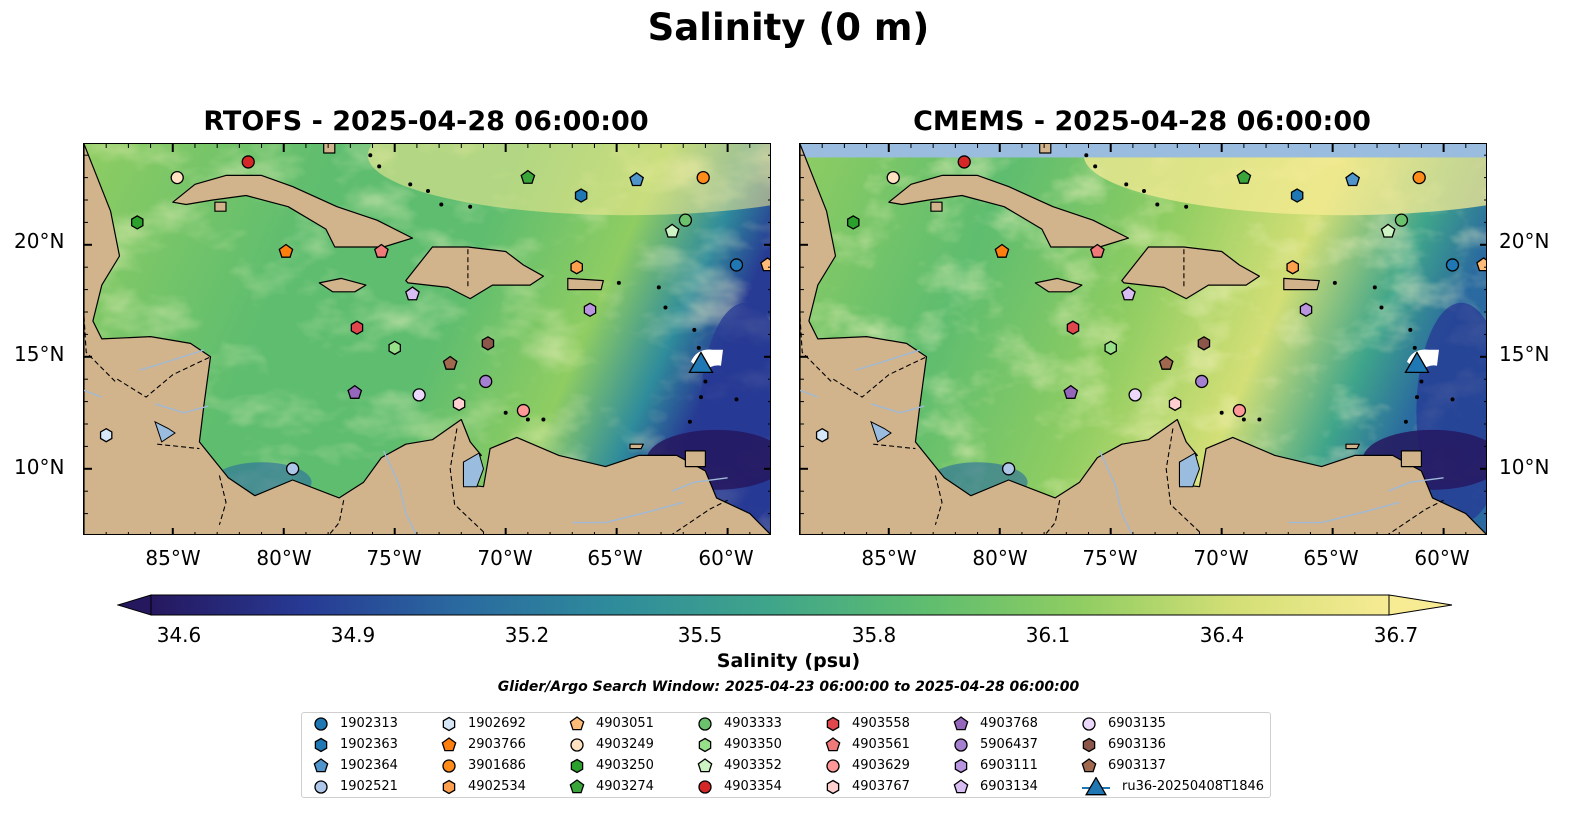 Image resolution: width=1577 pixels, height=827 pixels. I want to click on legend-item-1902364: 1902364, so click(355, 765).